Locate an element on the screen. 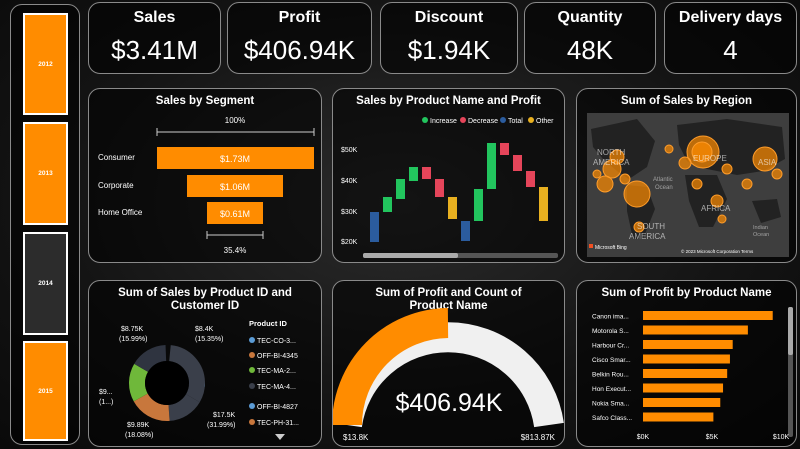 The image size is (800, 449). donut-label: (31.99%) is located at coordinates (221, 425).